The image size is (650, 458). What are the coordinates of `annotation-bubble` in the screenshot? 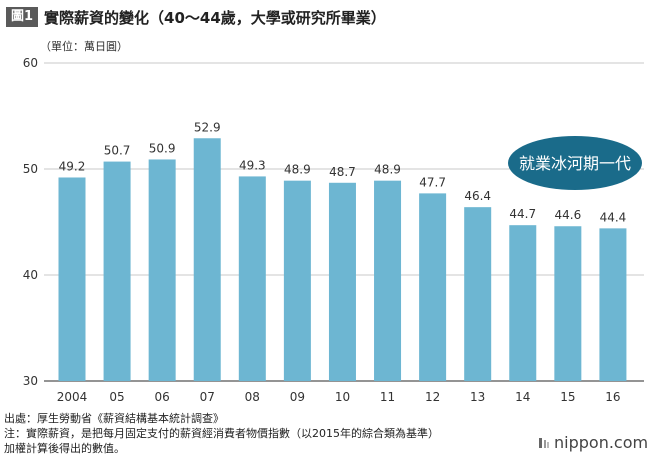 It's located at (575, 163).